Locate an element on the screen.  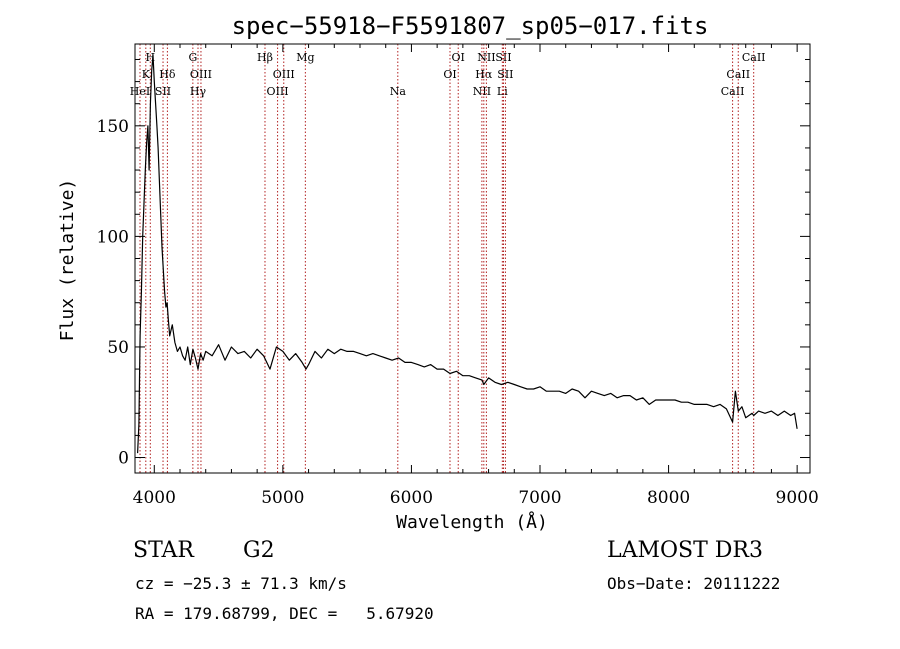
coordinates-readout: RA = 179.68799, DEC = 5.67920 is located at coordinates (284, 613).